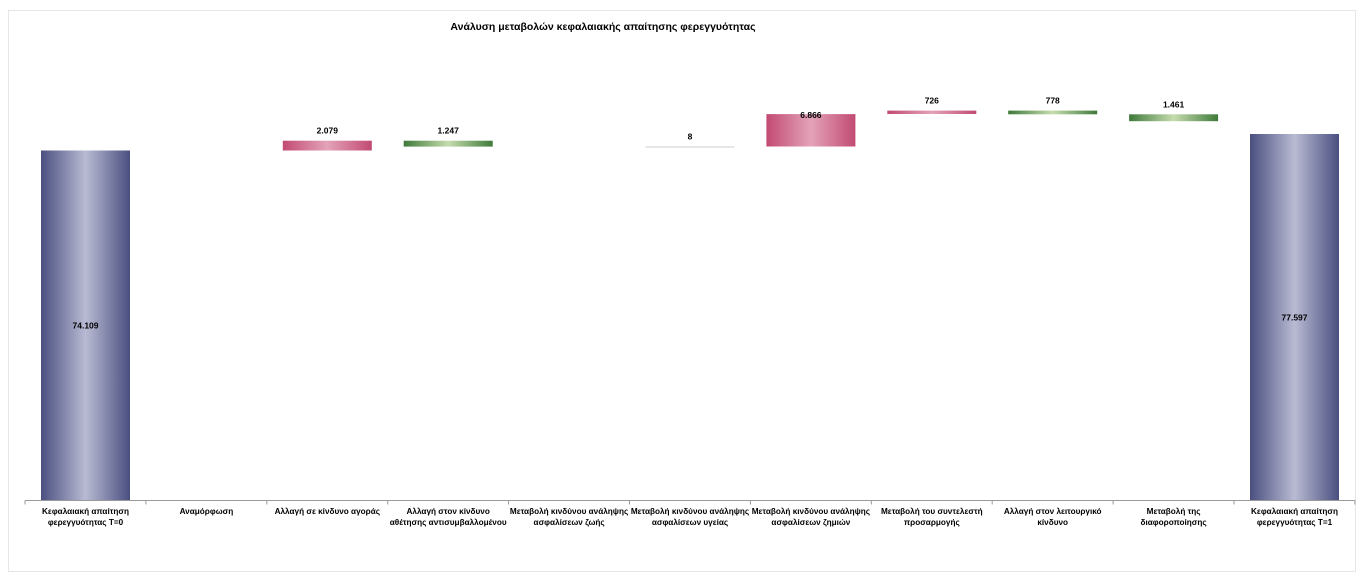 The height and width of the screenshot is (575, 1359). Describe the element at coordinates (1174, 104) in the screenshot. I see `value-label: 1.461` at that location.